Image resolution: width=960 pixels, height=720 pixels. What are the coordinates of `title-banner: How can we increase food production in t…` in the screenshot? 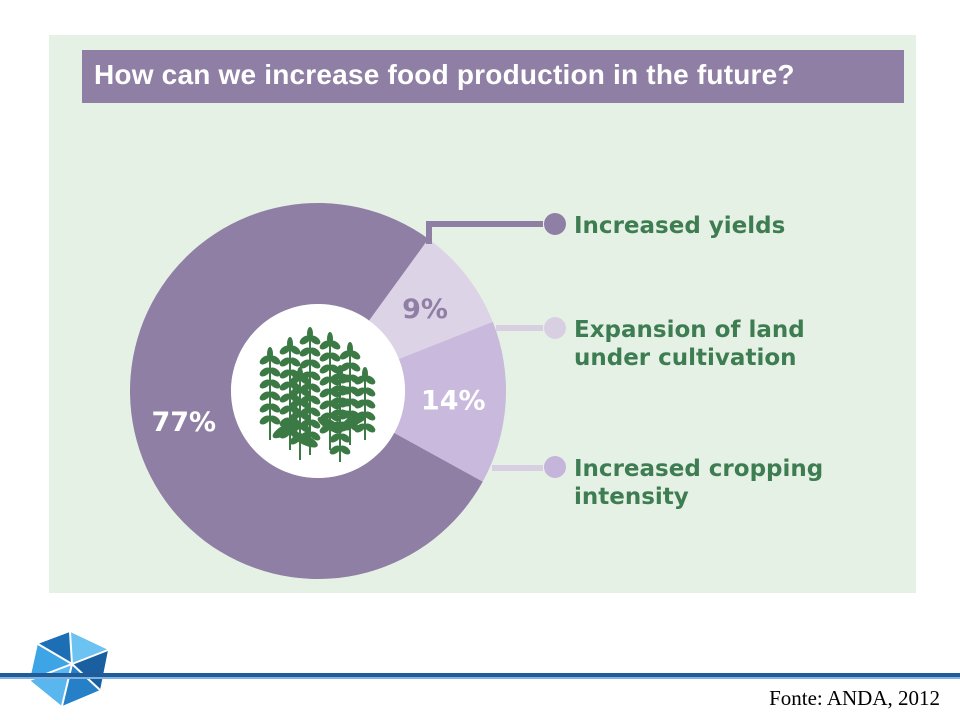 It's located at (493, 76).